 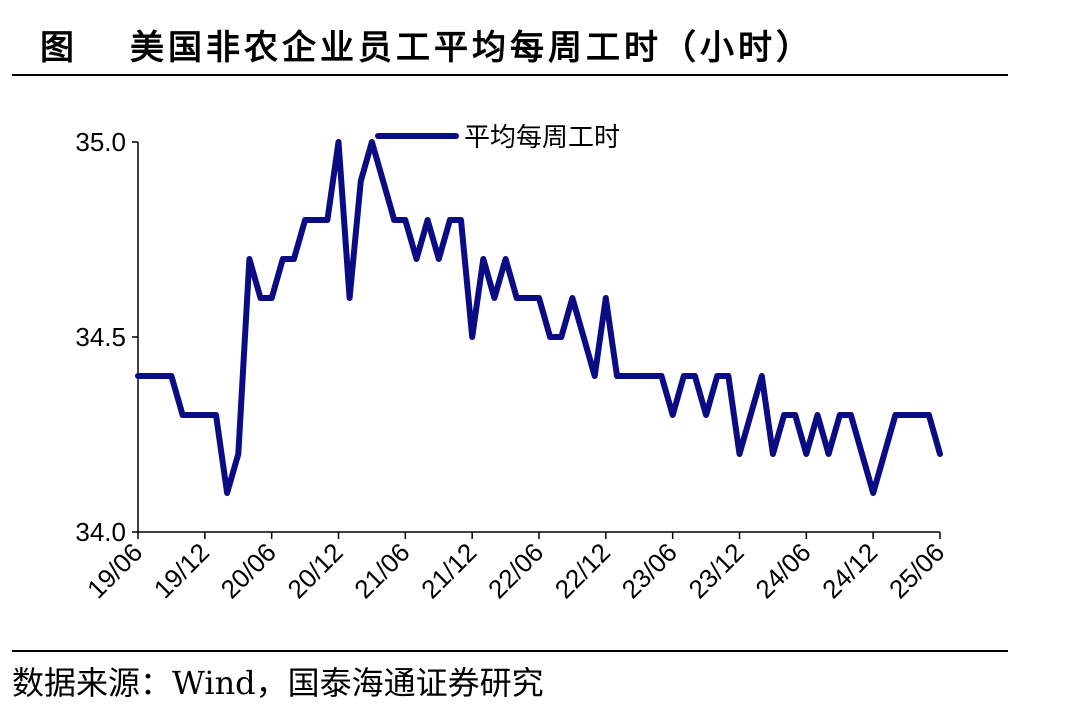 What do you see at coordinates (100, 532) in the screenshot?
I see `y-tick-label: 34.0` at bounding box center [100, 532].